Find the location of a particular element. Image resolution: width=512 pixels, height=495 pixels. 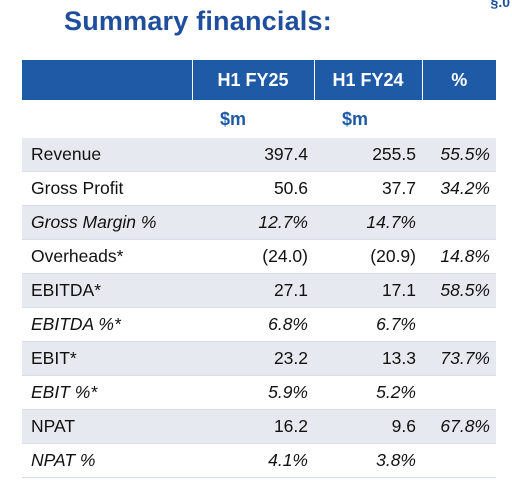

row-percent-change: 14.8% is located at coordinates (459, 256).